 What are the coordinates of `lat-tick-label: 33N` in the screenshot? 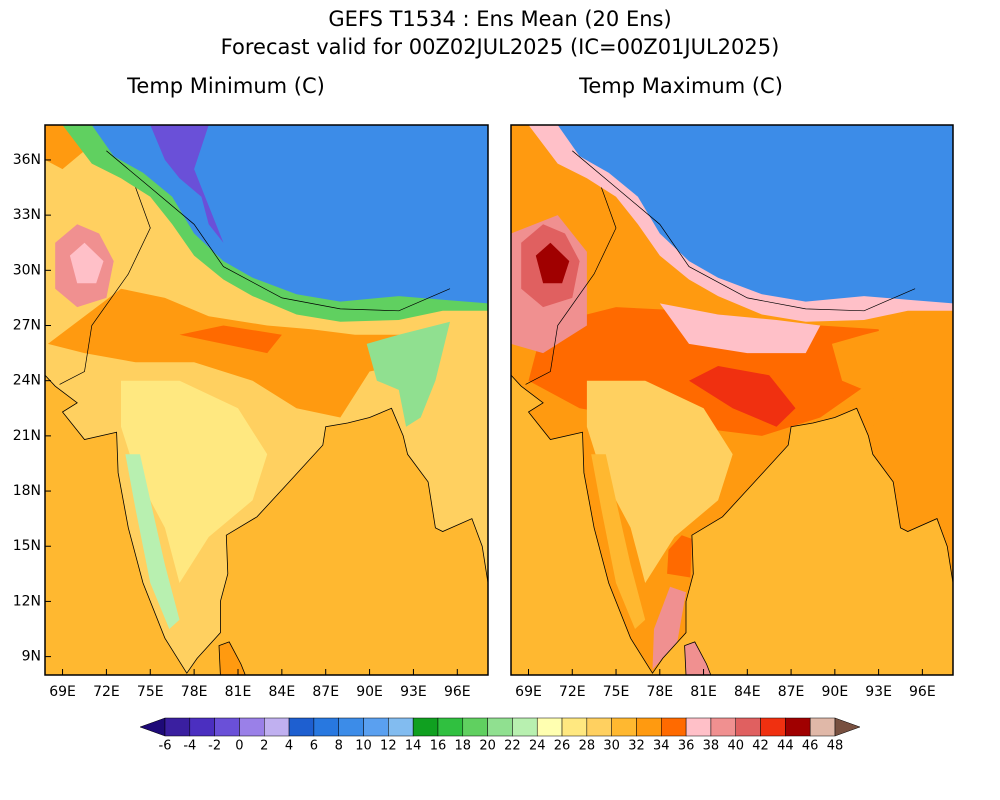 It's located at (27, 215).